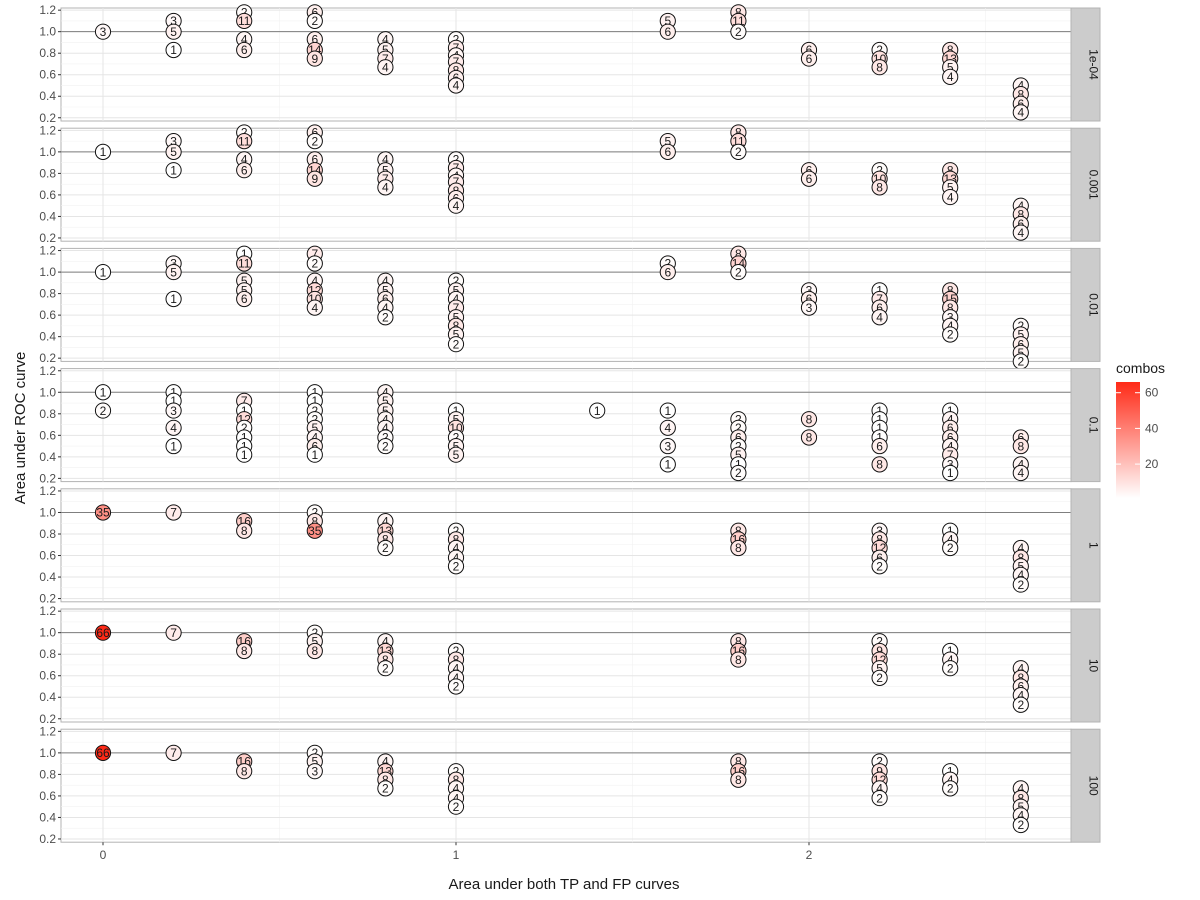 Image resolution: width=1200 pixels, height=900 pixels. Describe the element at coordinates (47, 817) in the screenshot. I see `y-tick-label: 0.4` at that location.